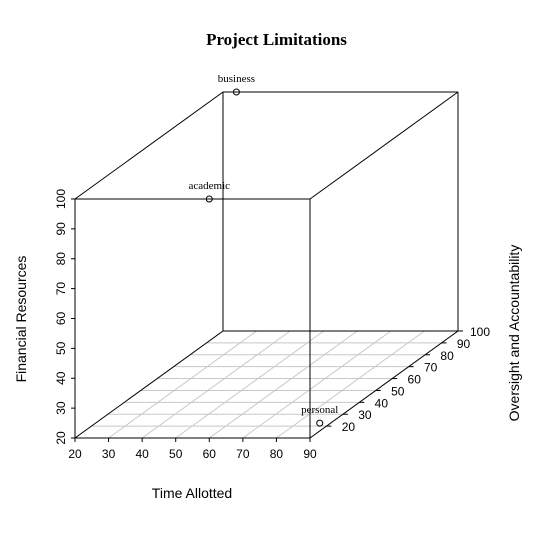  I want to click on y-tick-label: 100, so click(480, 332).